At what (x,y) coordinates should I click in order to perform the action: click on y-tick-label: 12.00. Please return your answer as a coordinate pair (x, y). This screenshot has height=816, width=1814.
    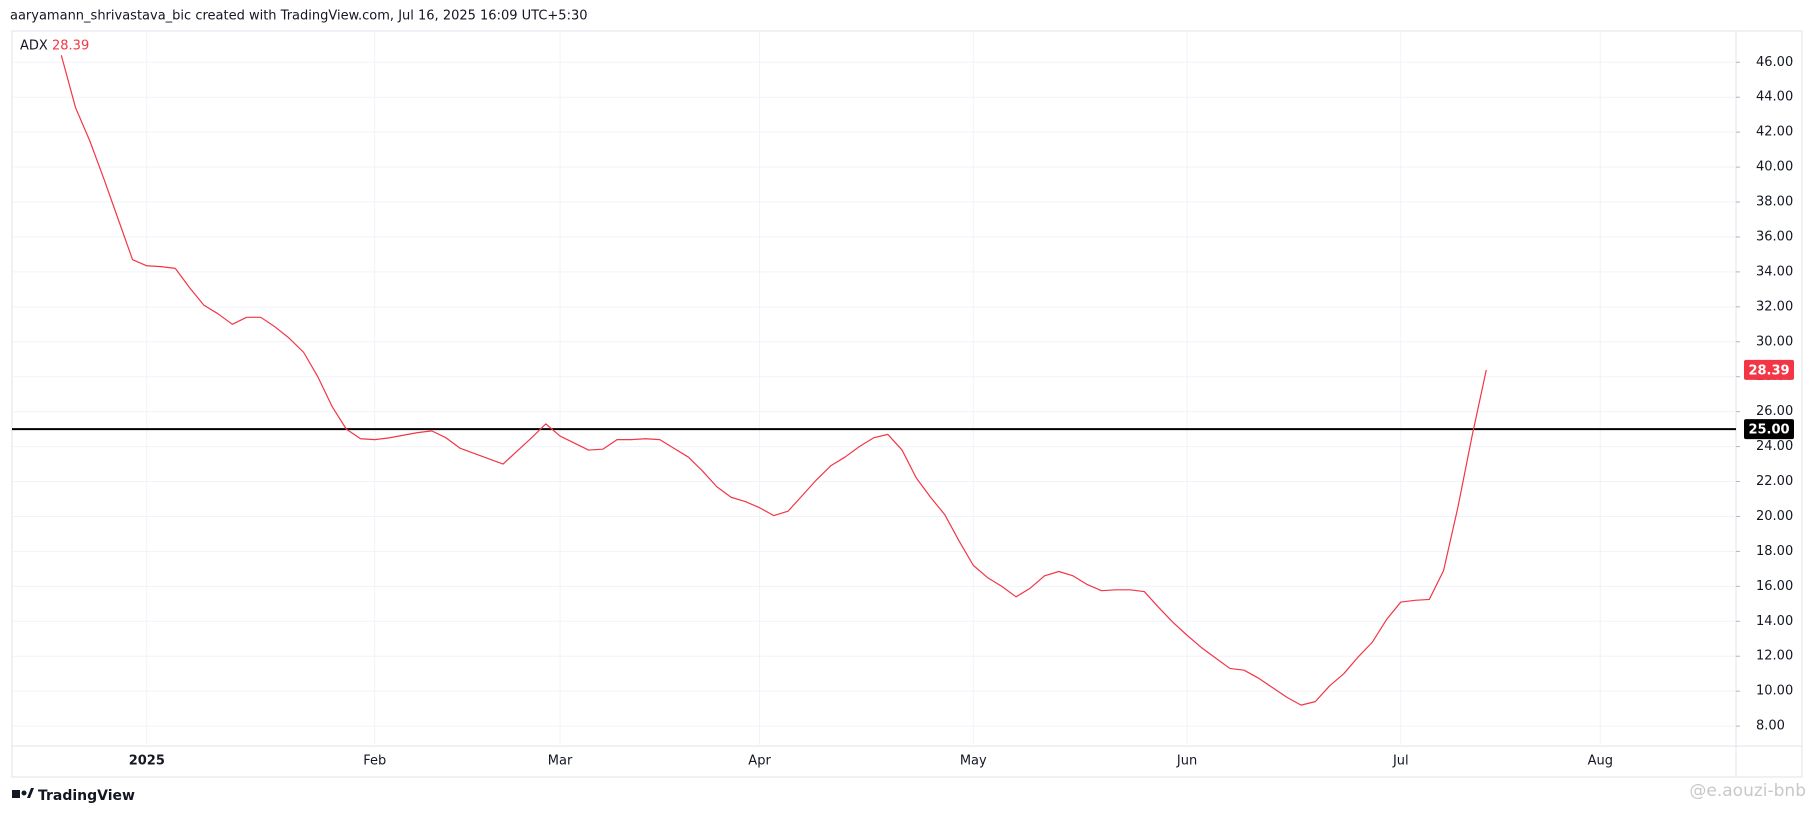
    Looking at the image, I should click on (1774, 656).